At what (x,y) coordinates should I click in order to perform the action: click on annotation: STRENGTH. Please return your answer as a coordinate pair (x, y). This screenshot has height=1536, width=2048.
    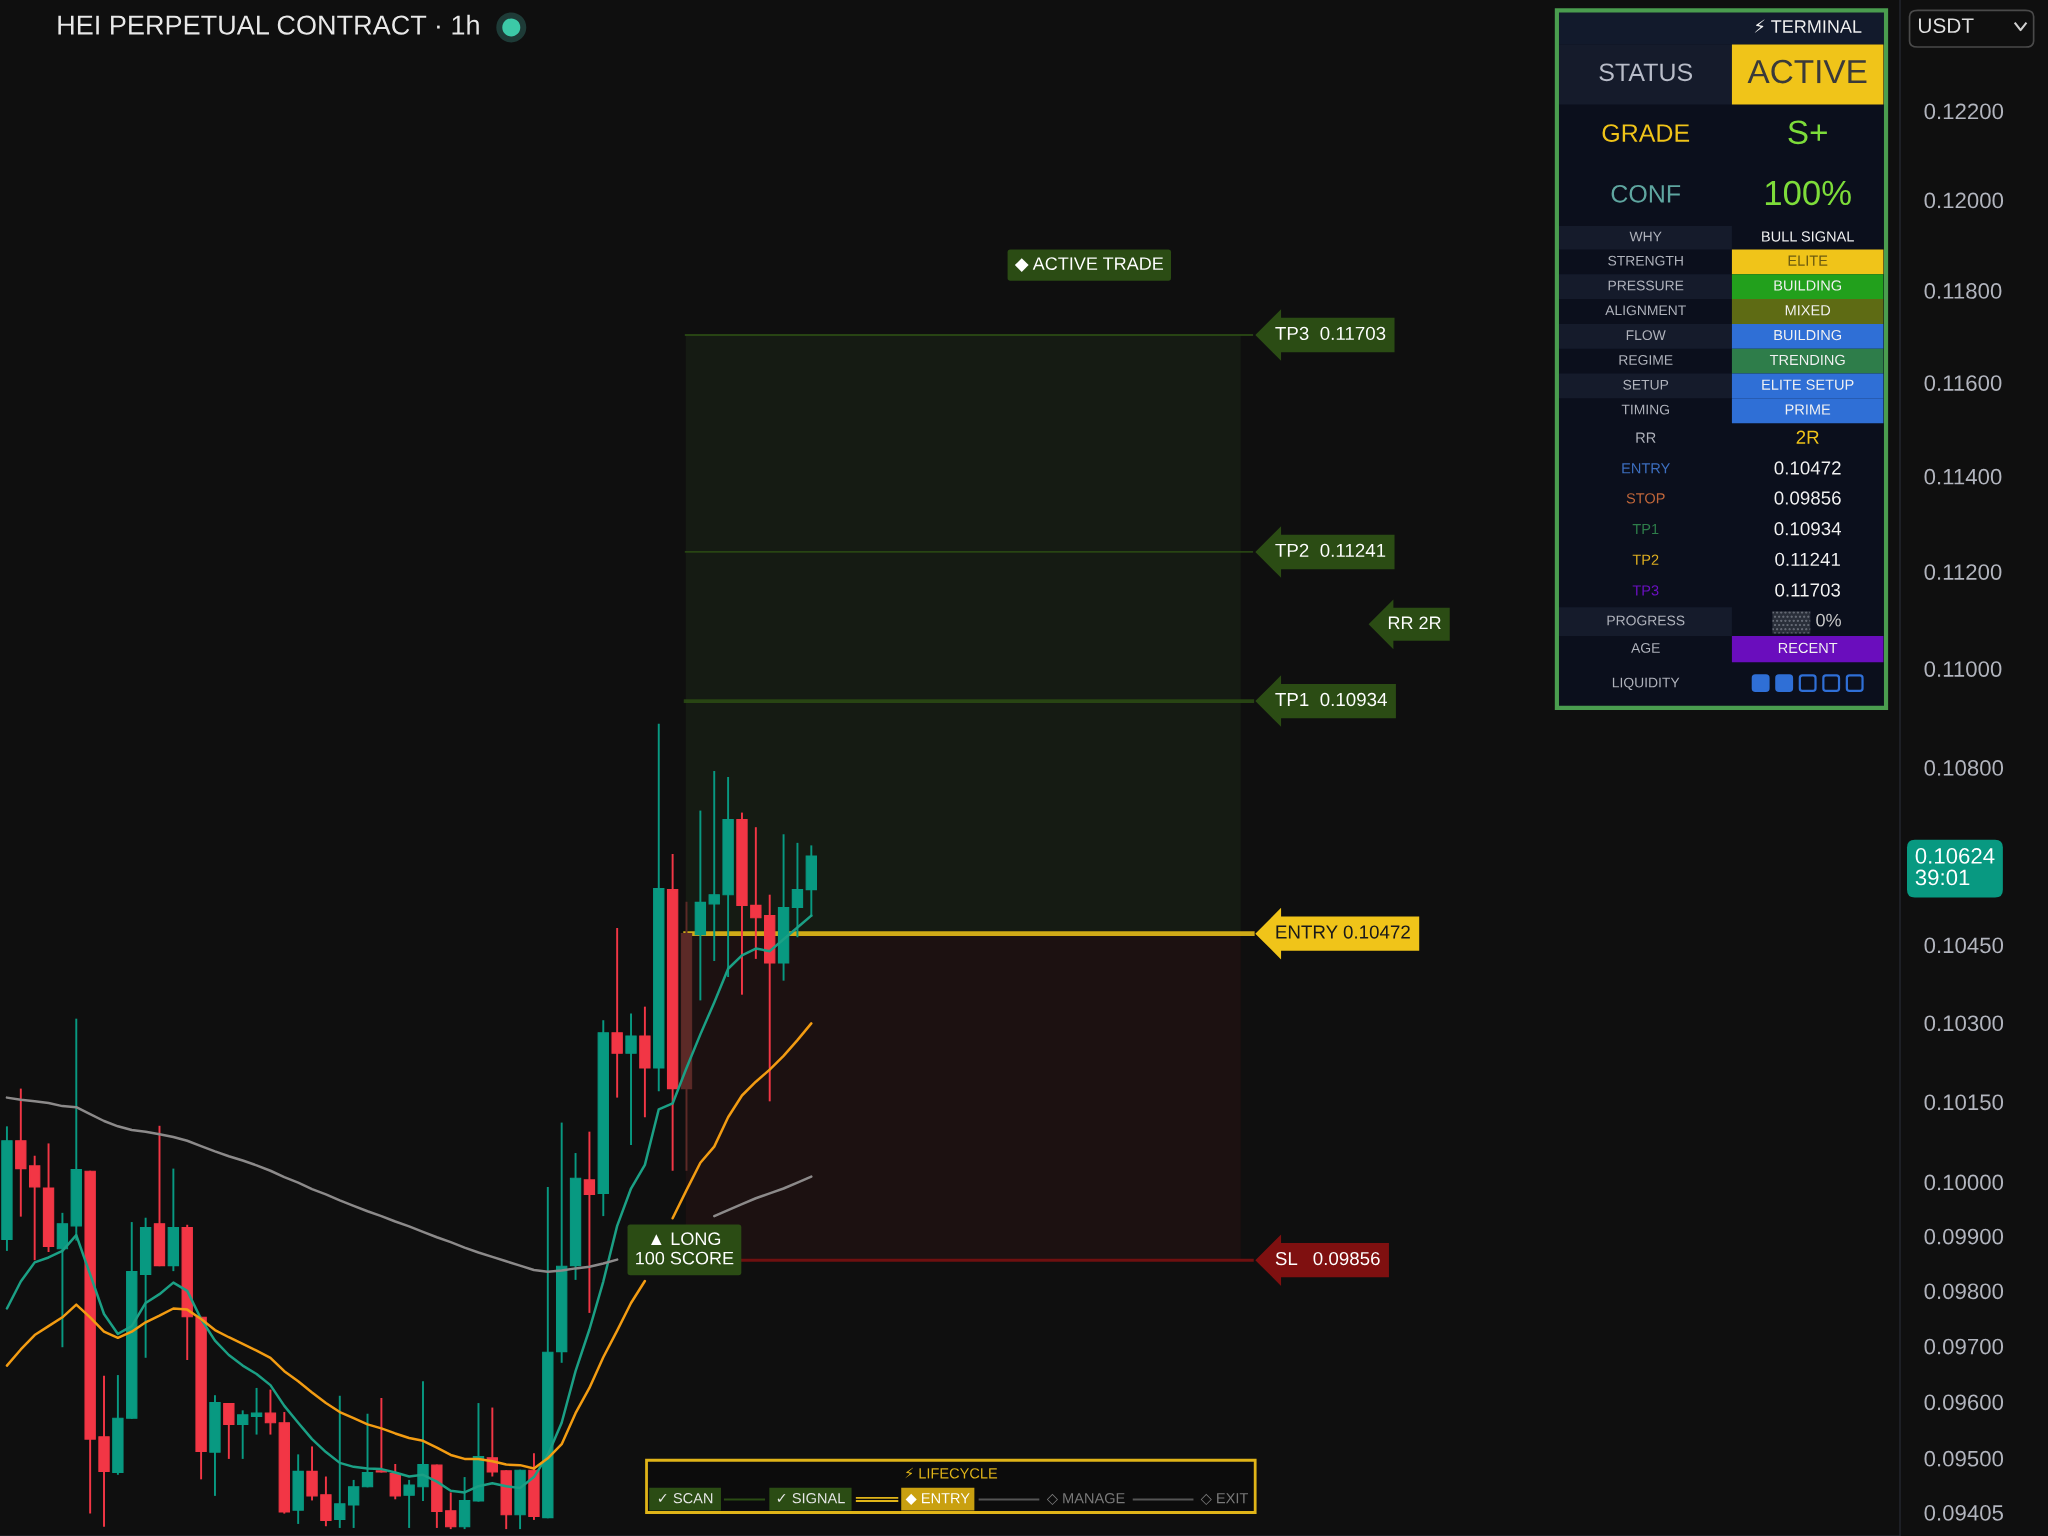
    Looking at the image, I should click on (1645, 260).